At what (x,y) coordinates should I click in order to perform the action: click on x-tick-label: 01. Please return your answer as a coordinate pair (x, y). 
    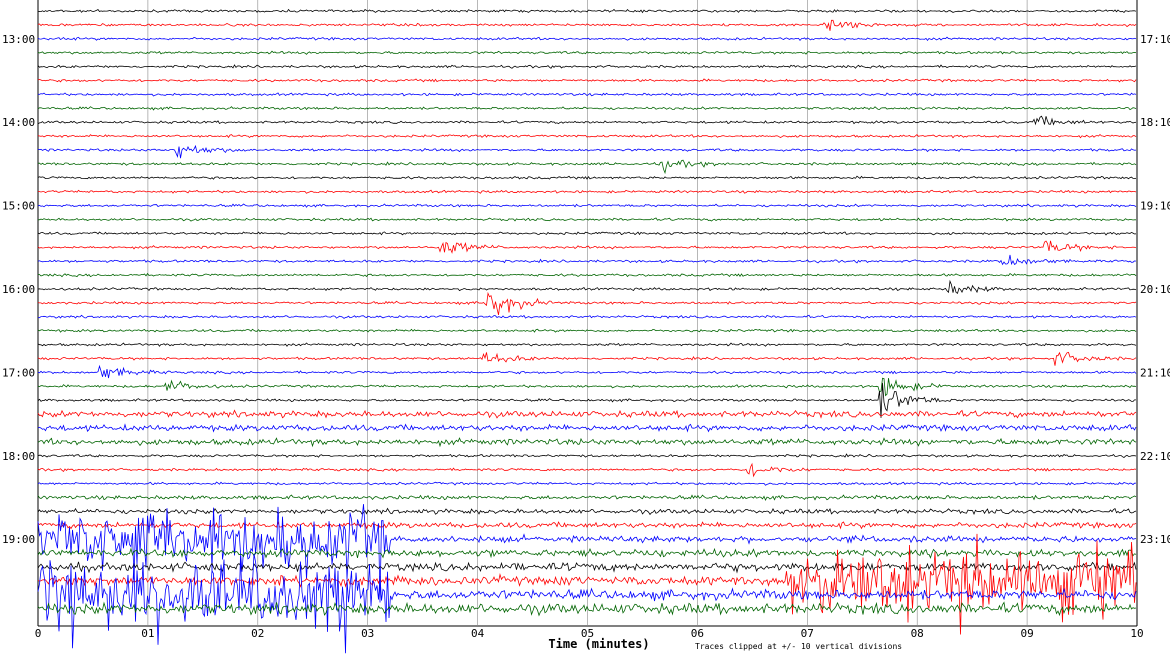
    Looking at the image, I should click on (147, 633).